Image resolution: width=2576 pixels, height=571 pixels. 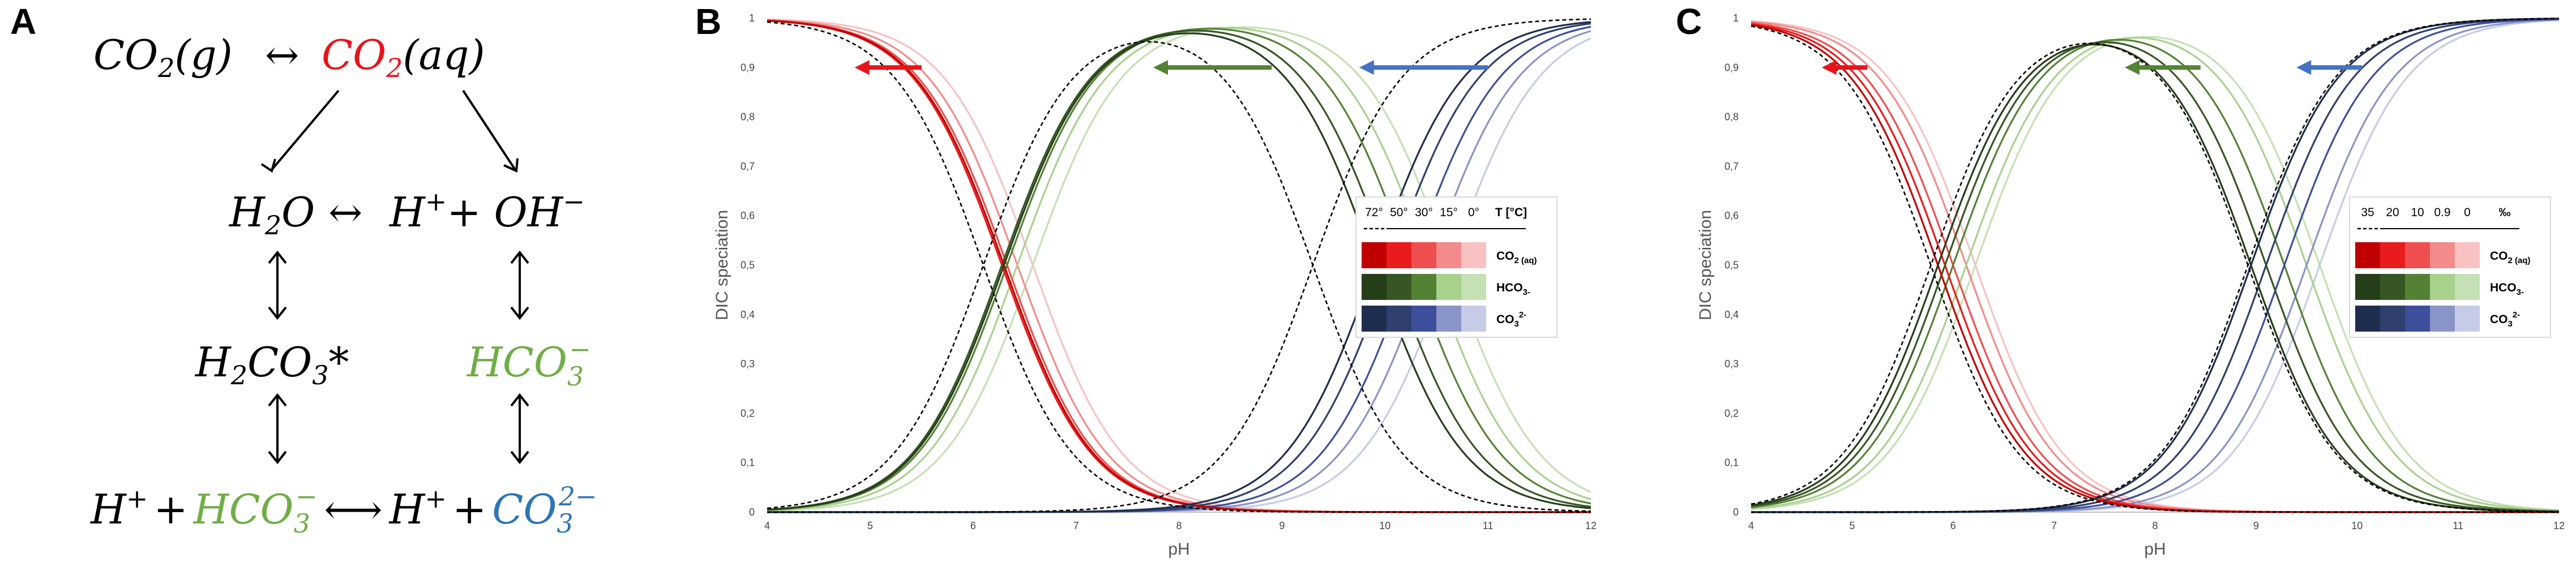 What do you see at coordinates (1449, 212) in the screenshot?
I see `legend-header-label: 15°` at bounding box center [1449, 212].